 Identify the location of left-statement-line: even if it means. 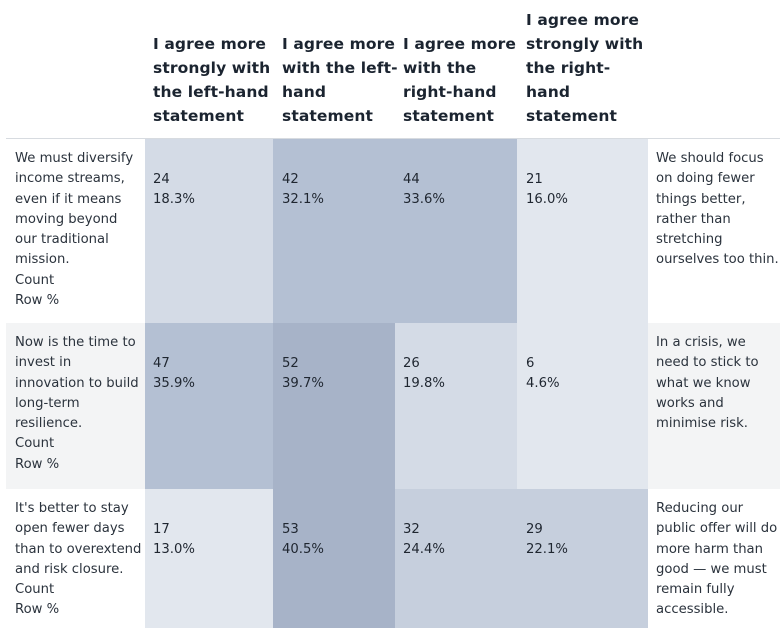
(68, 199).